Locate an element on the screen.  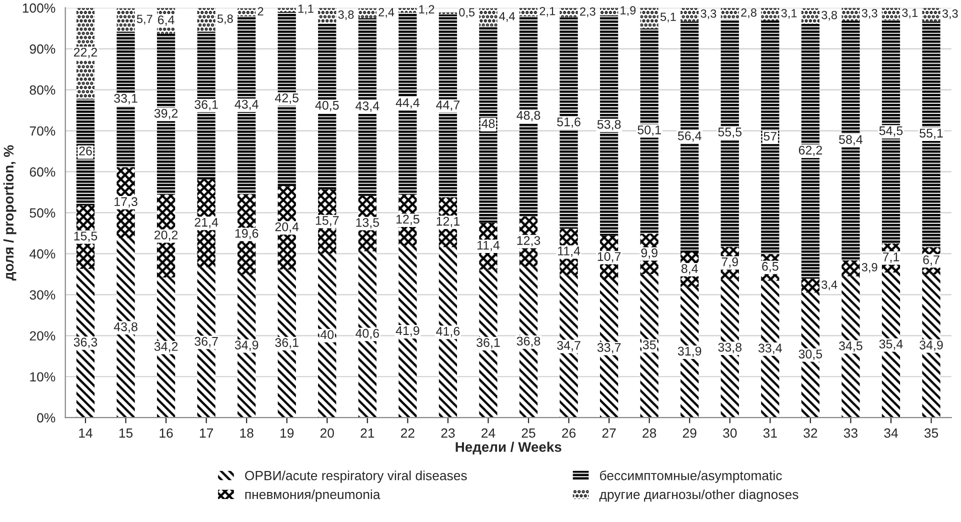
x-tick-label: 23 is located at coordinates (448, 433).